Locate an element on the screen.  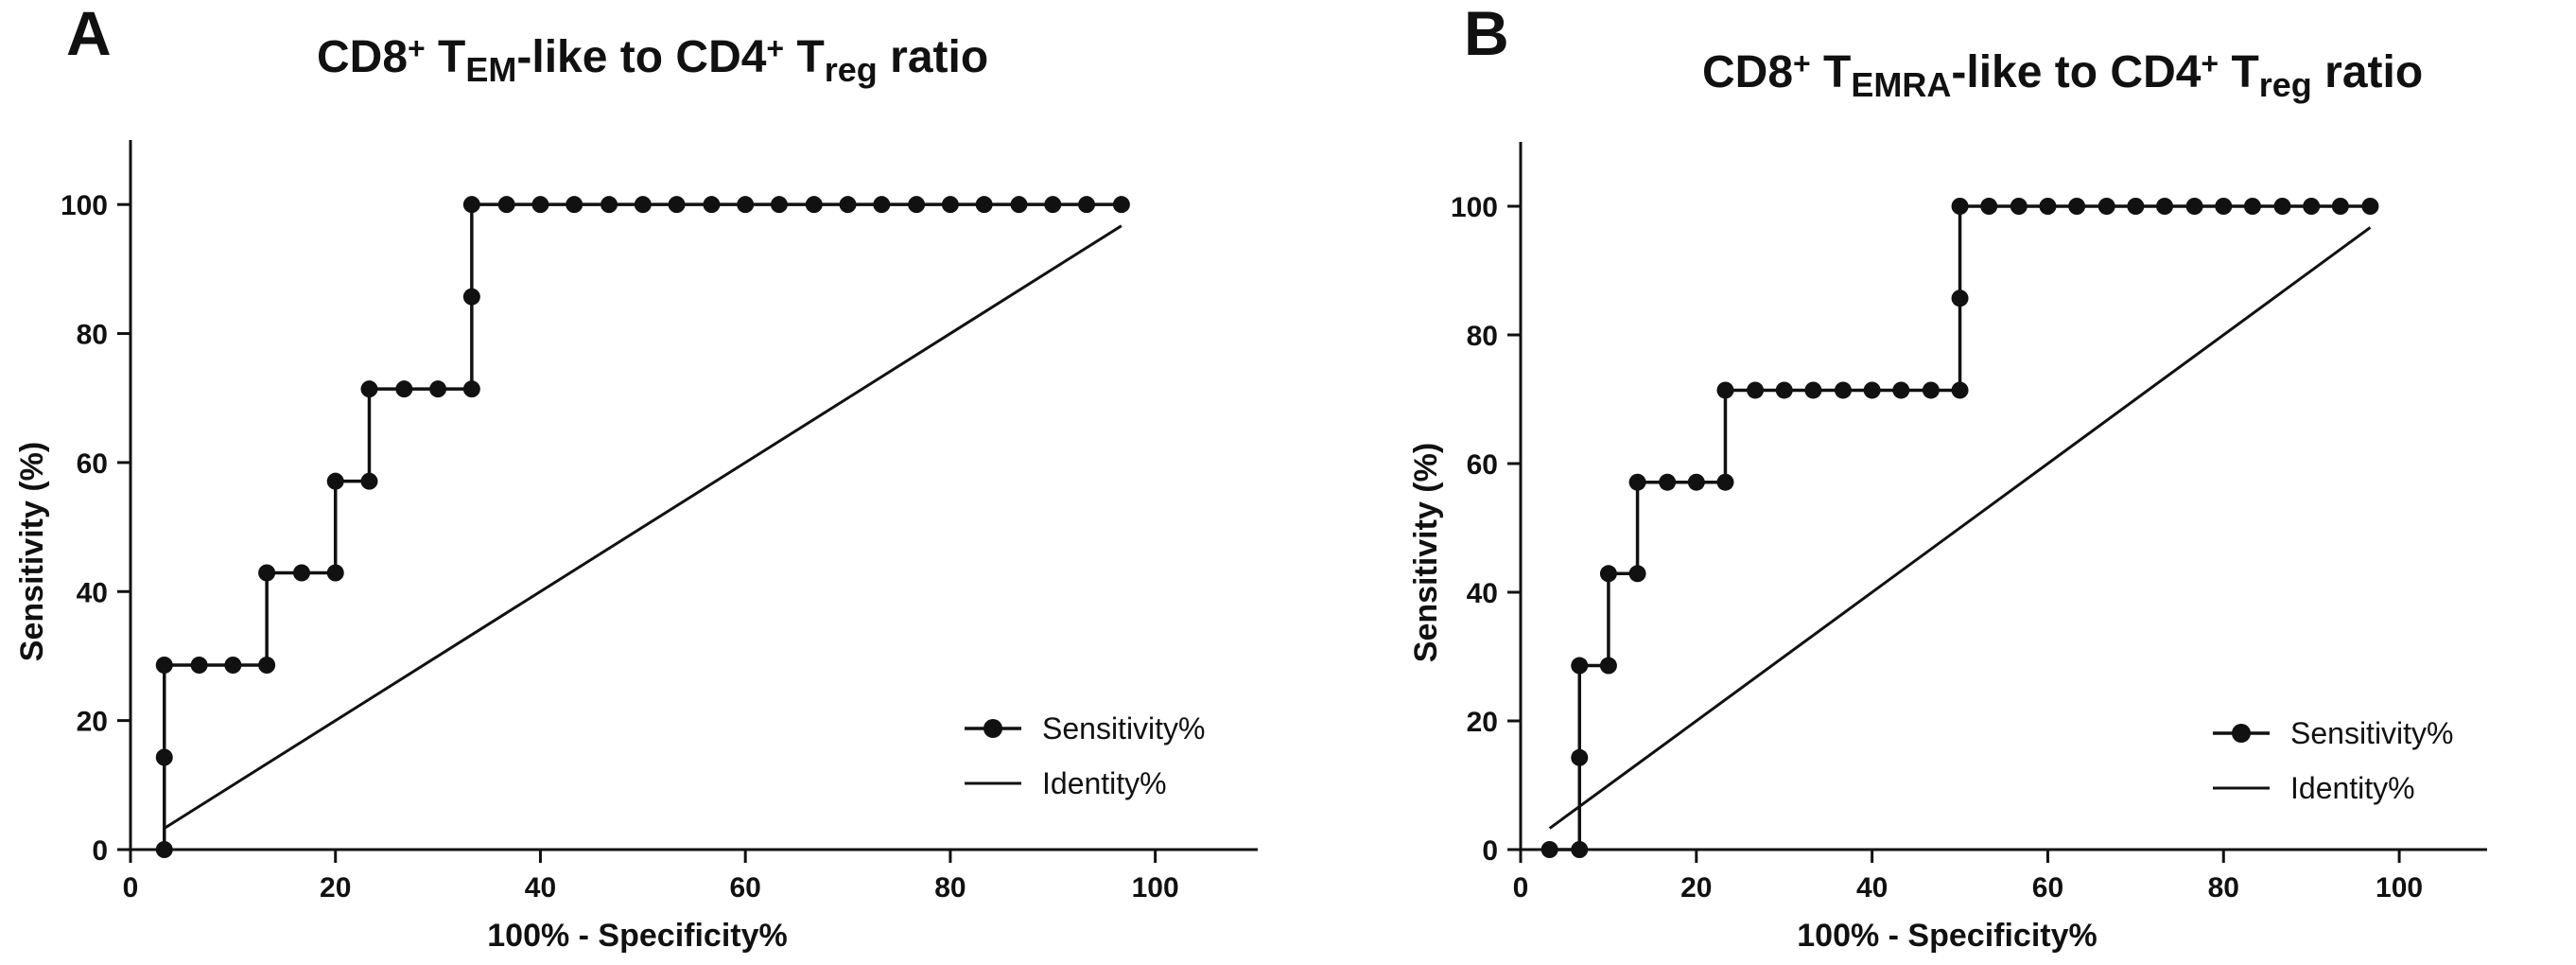
y-tick-label: 40 is located at coordinates (1482, 593).